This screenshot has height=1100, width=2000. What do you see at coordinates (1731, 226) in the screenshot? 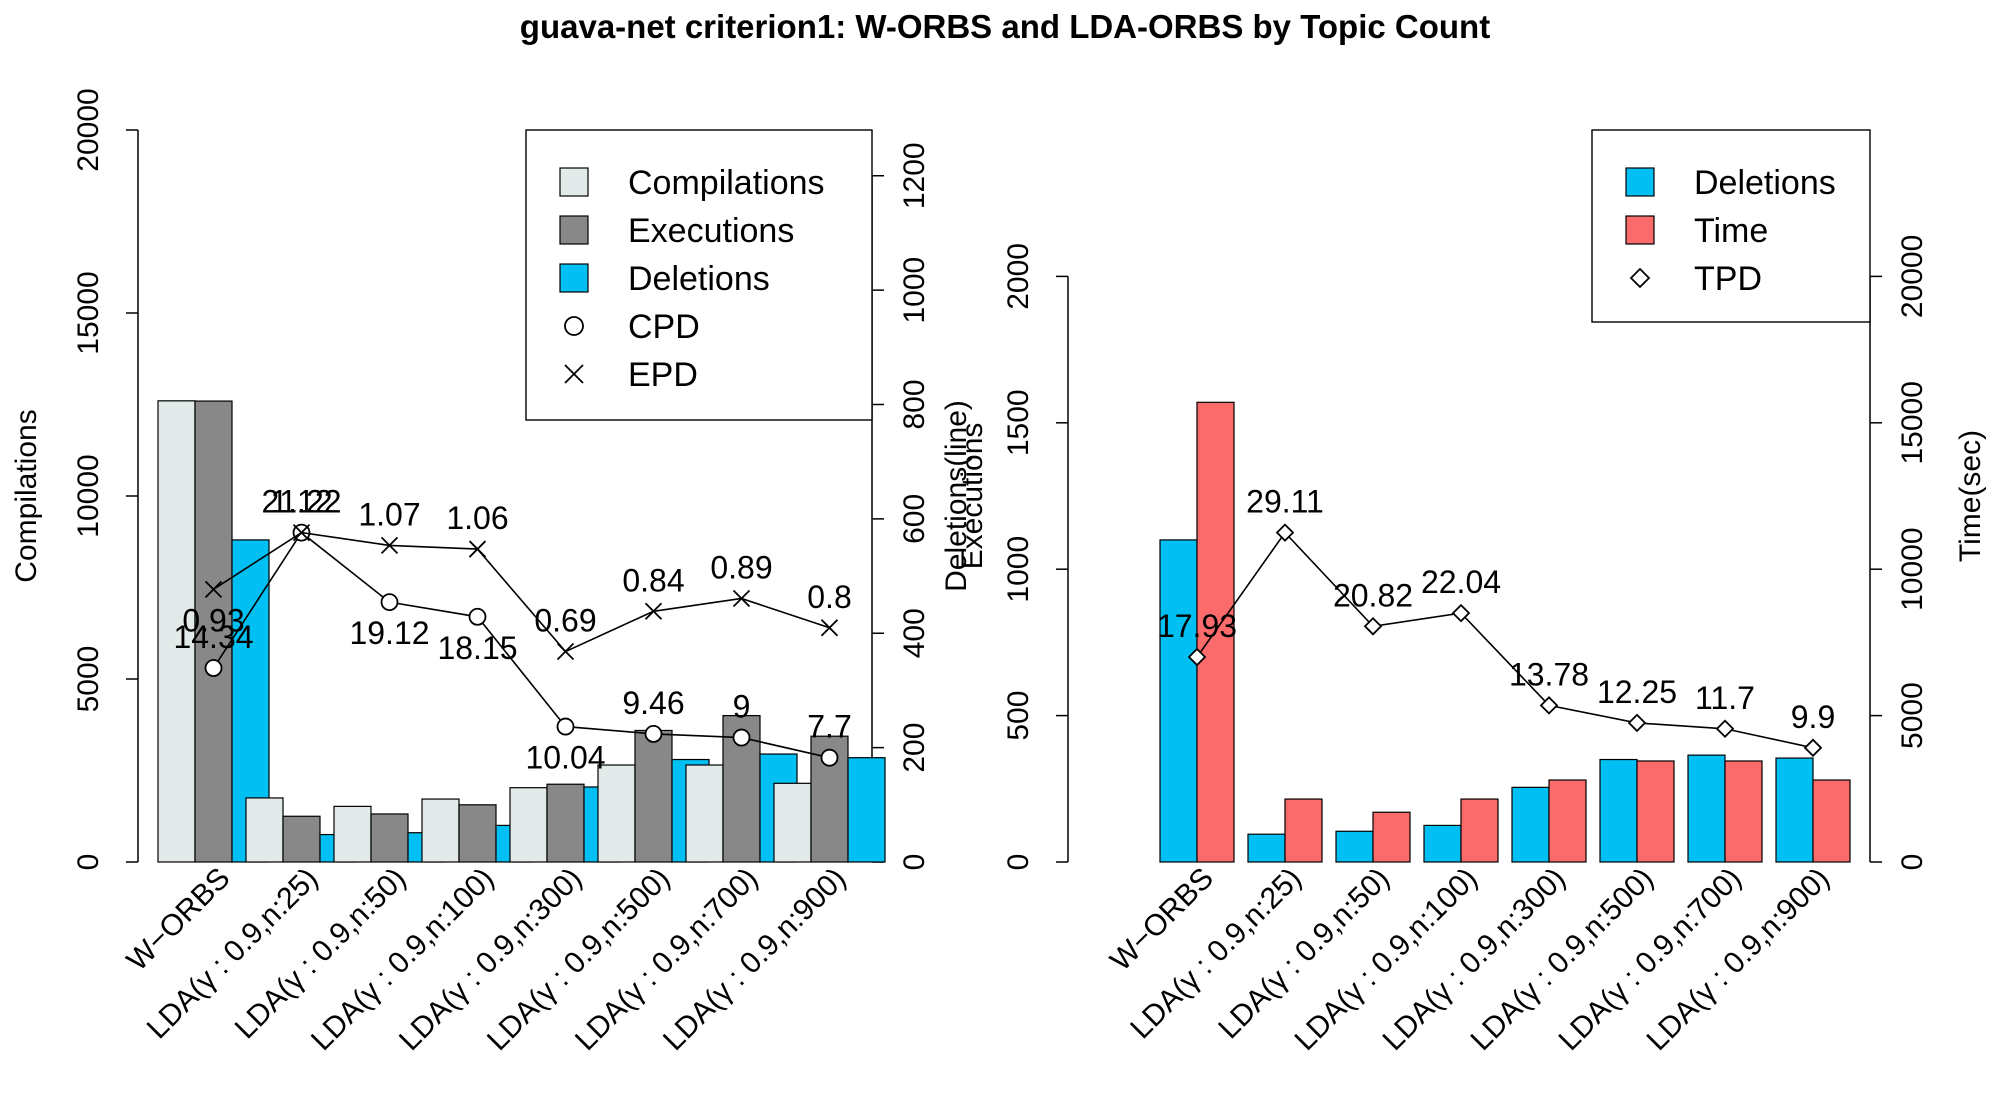
I see `legend: Deletions Time TPD` at bounding box center [1731, 226].